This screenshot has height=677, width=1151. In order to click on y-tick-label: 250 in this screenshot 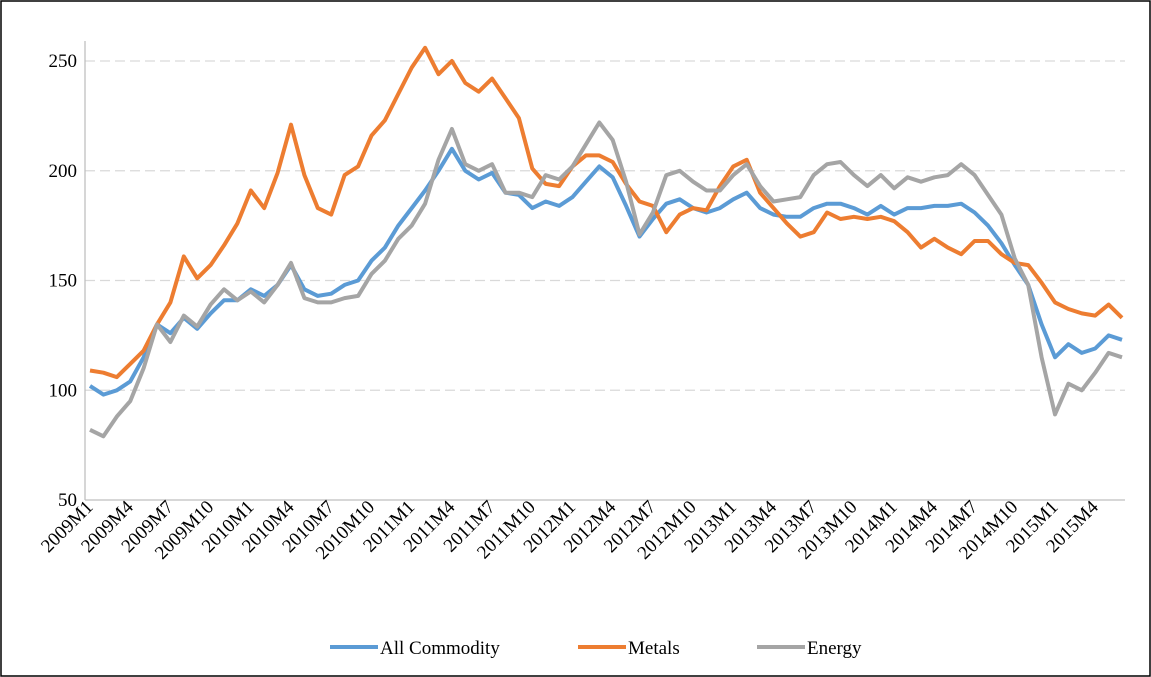, I will do `click(63, 61)`.